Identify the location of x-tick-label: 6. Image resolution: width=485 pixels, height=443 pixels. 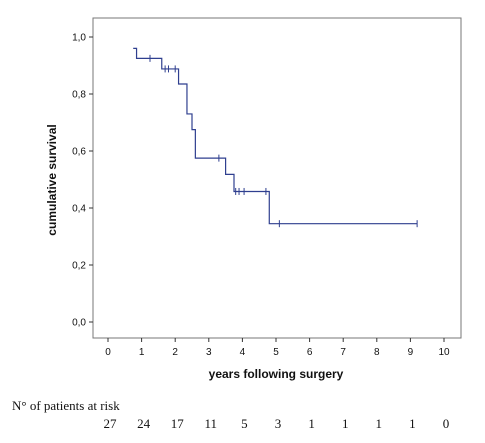
(310, 352).